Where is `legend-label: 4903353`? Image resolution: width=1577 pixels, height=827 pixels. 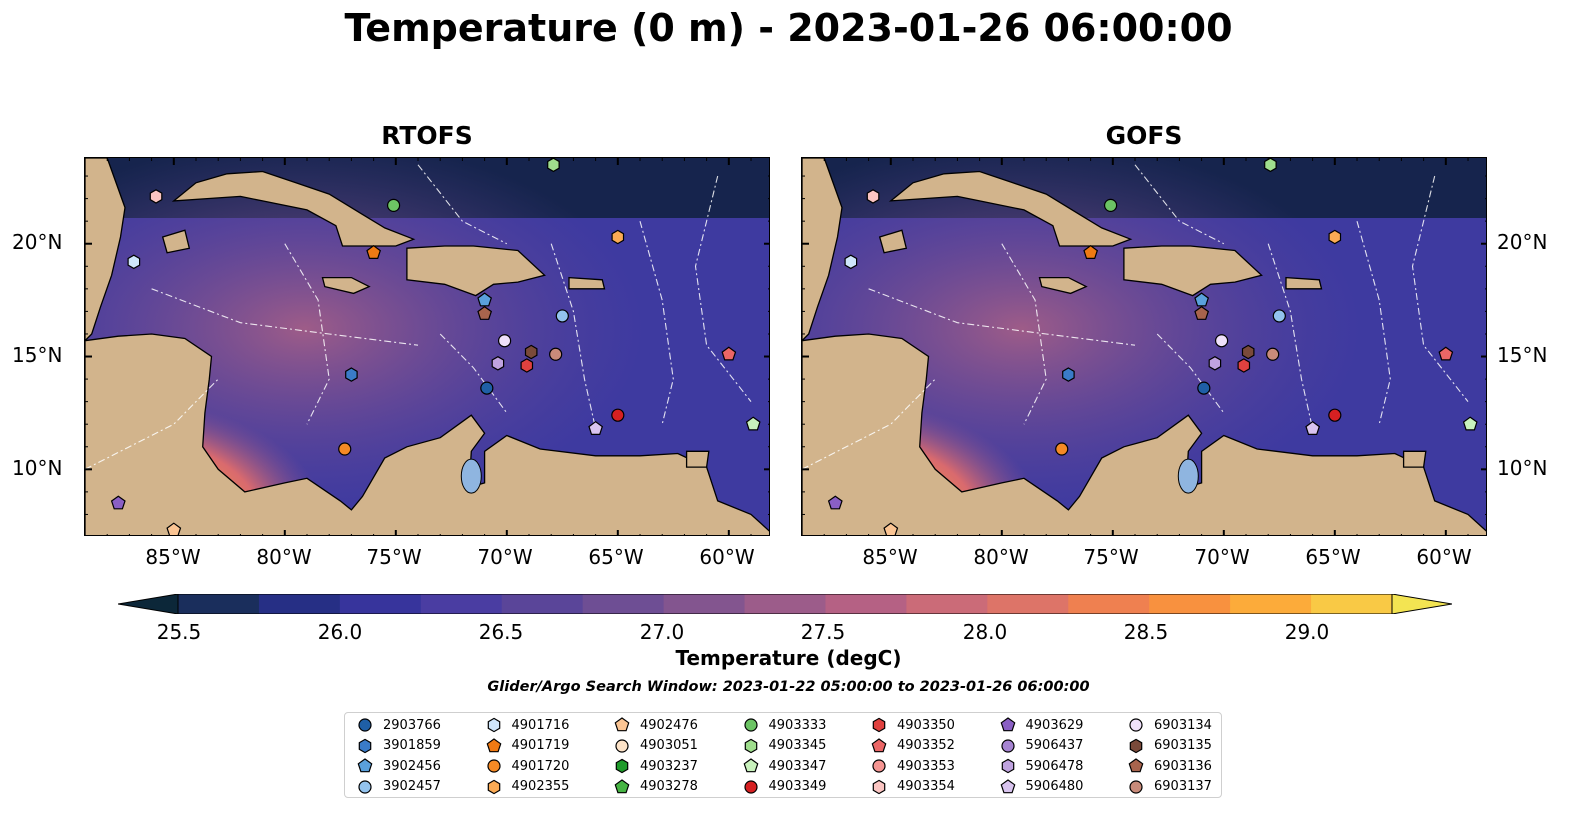 legend-label: 4903353 is located at coordinates (926, 766).